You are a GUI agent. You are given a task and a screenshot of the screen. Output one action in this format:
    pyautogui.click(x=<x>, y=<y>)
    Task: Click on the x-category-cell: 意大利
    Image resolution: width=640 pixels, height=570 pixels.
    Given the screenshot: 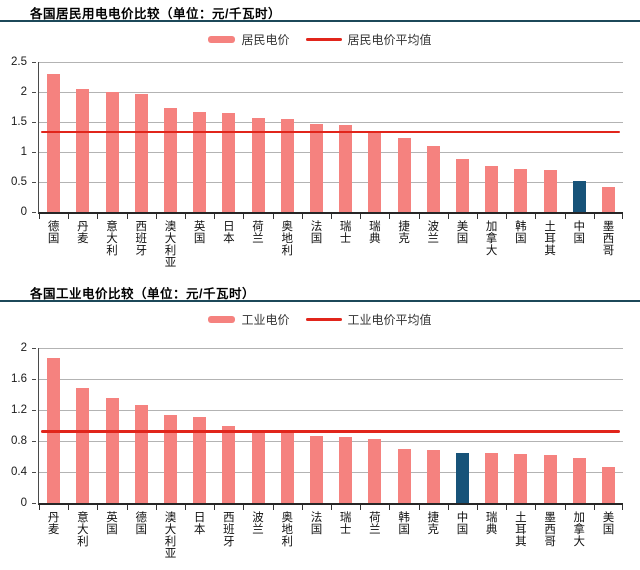 What is the action you would take?
    pyautogui.click(x=110, y=236)
    